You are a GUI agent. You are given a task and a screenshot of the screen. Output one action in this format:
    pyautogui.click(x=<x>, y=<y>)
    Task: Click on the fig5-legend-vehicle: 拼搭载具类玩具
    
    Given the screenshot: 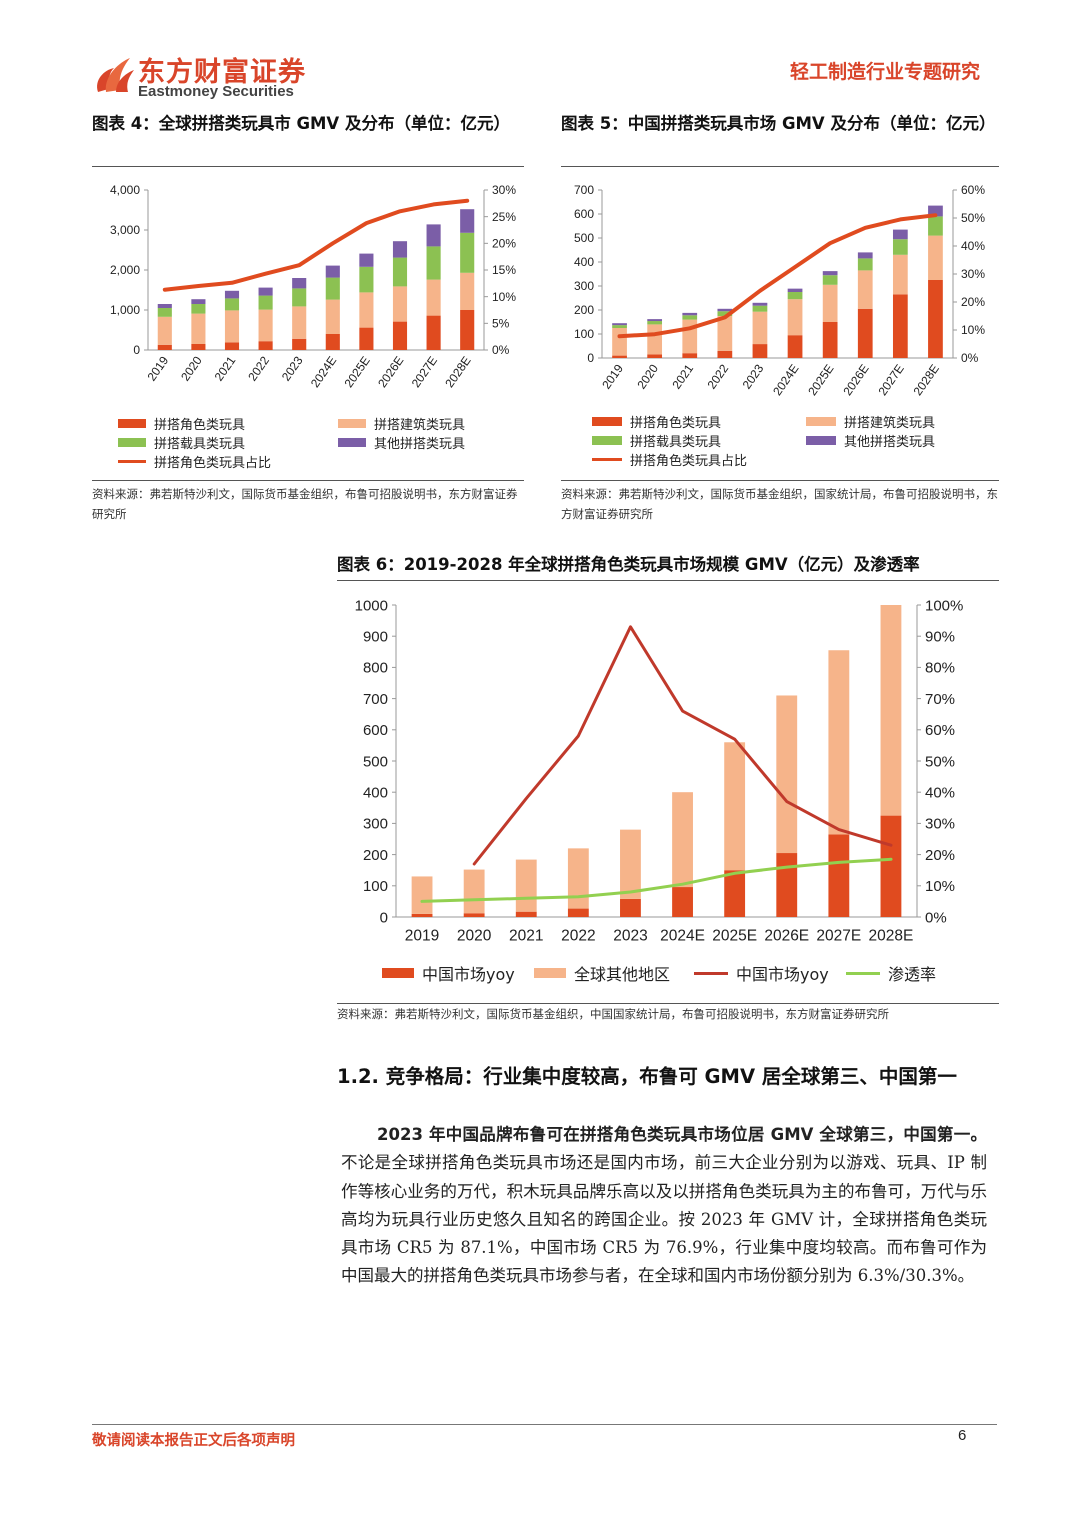 What is the action you would take?
    pyautogui.click(x=656, y=440)
    